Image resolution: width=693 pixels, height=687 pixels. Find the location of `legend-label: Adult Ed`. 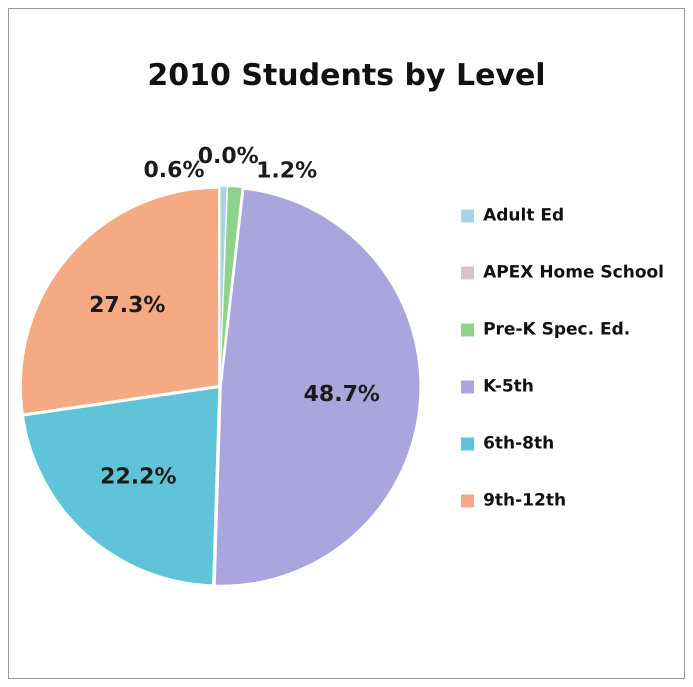

legend-label: Adult Ed is located at coordinates (523, 215).